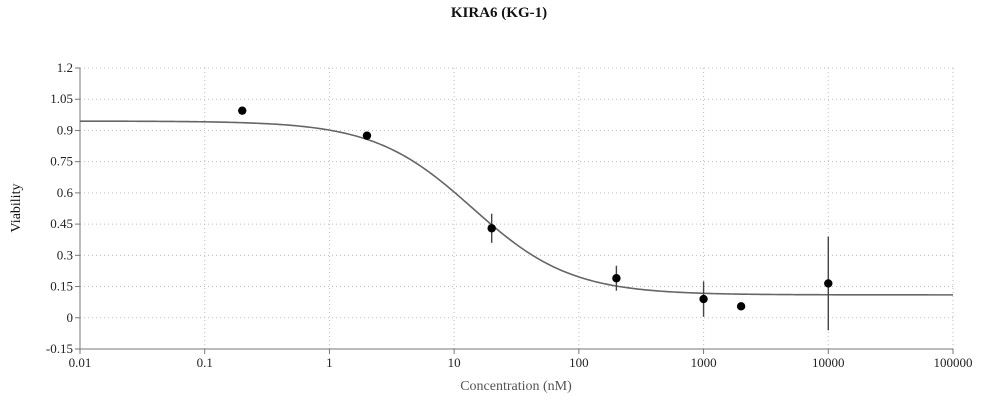 The width and height of the screenshot is (982, 402). What do you see at coordinates (61, 223) in the screenshot?
I see `y-tick-label: 0.45` at bounding box center [61, 223].